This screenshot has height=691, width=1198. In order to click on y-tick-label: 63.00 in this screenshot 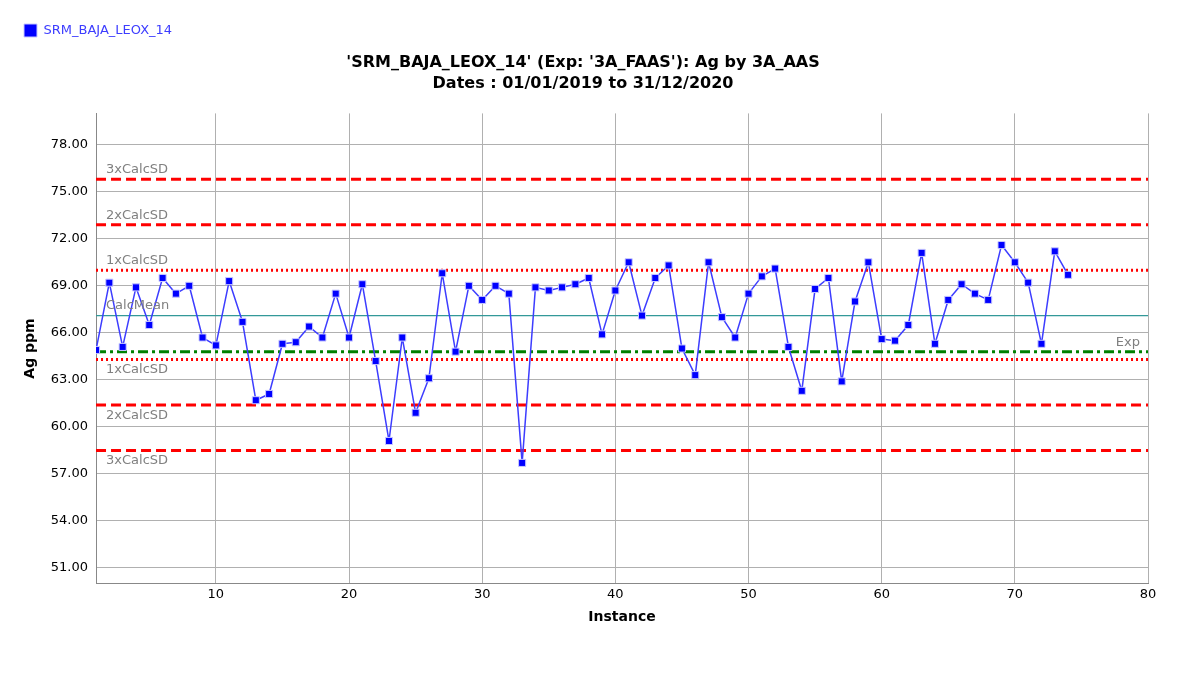, I will do `click(69, 379)`.